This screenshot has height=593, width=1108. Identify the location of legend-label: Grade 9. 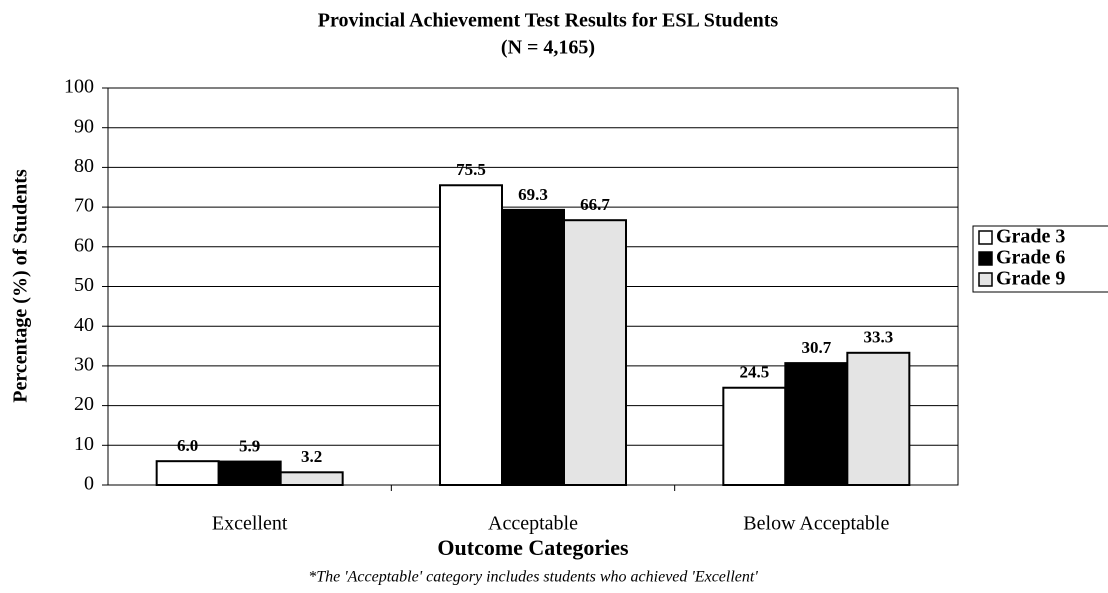
(1030, 279).